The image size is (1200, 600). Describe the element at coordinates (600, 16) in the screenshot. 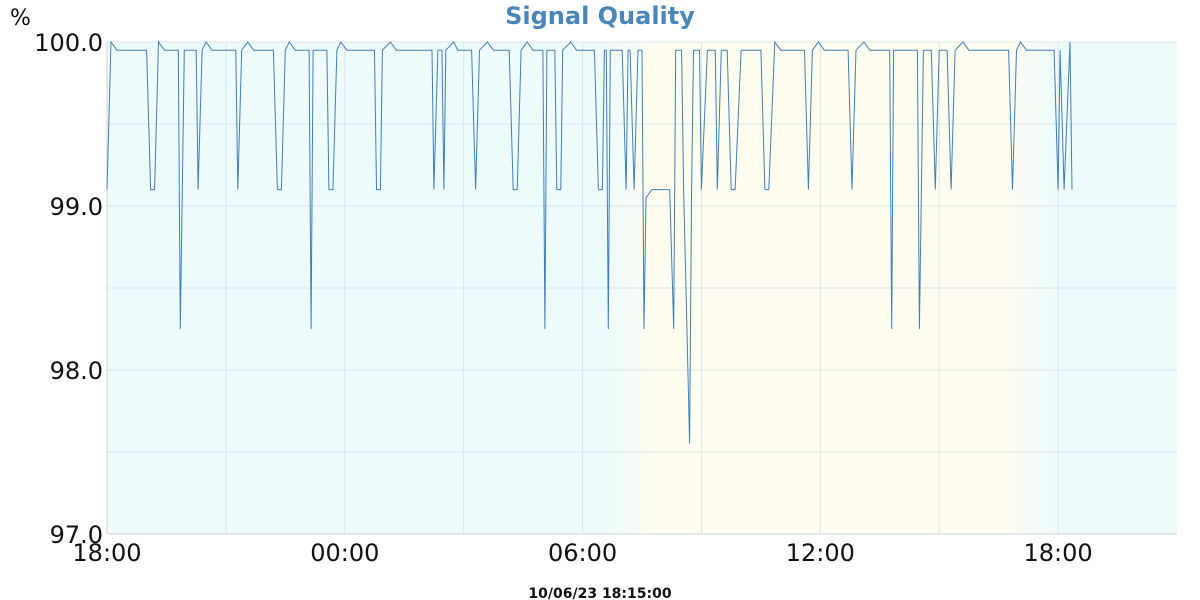

I see `chart-title: Signal Quality` at that location.